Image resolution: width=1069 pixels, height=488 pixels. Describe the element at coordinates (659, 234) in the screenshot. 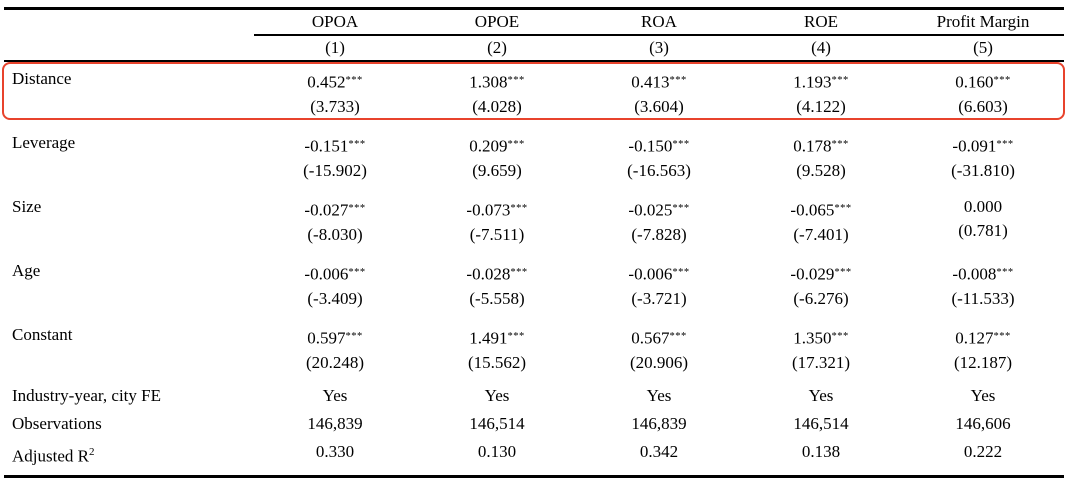

I see `t-statistic: (-7.828)` at that location.